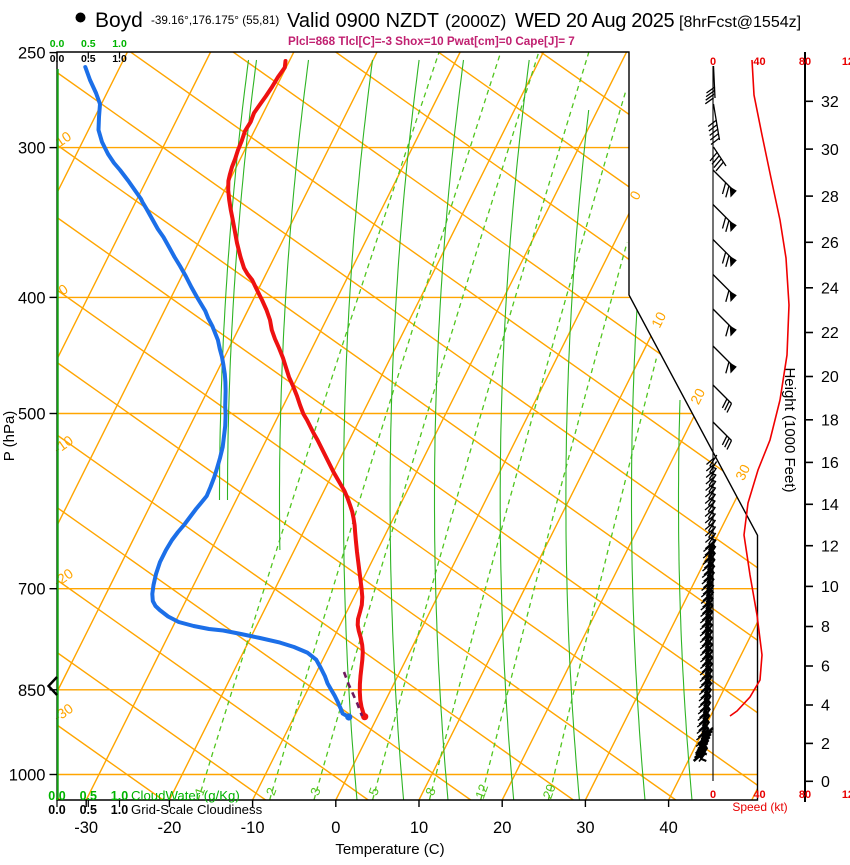 The width and height of the screenshot is (850, 865). Describe the element at coordinates (215, 20) in the screenshot. I see `svg-text: -39.16°,176.175° (55,81)` at that location.